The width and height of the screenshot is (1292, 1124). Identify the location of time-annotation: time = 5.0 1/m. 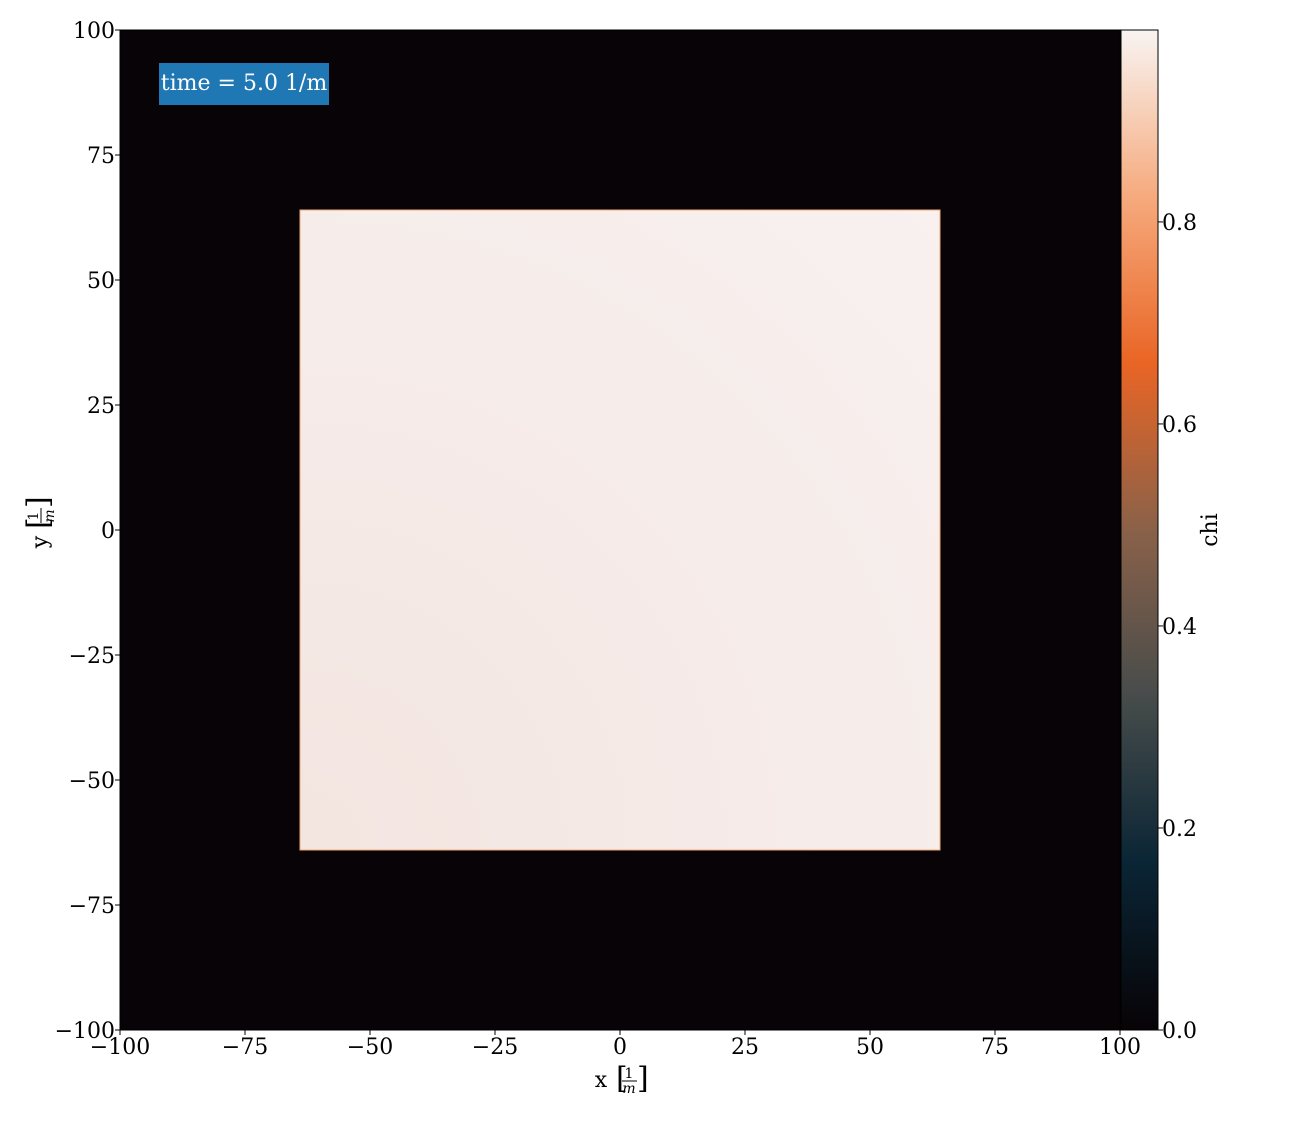
(244, 84).